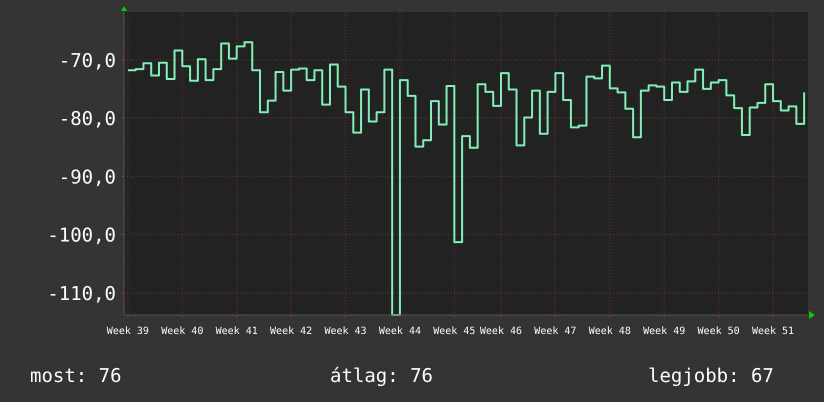 The image size is (824, 402). What do you see at coordinates (76, 376) in the screenshot?
I see `text: most: 76` at bounding box center [76, 376].